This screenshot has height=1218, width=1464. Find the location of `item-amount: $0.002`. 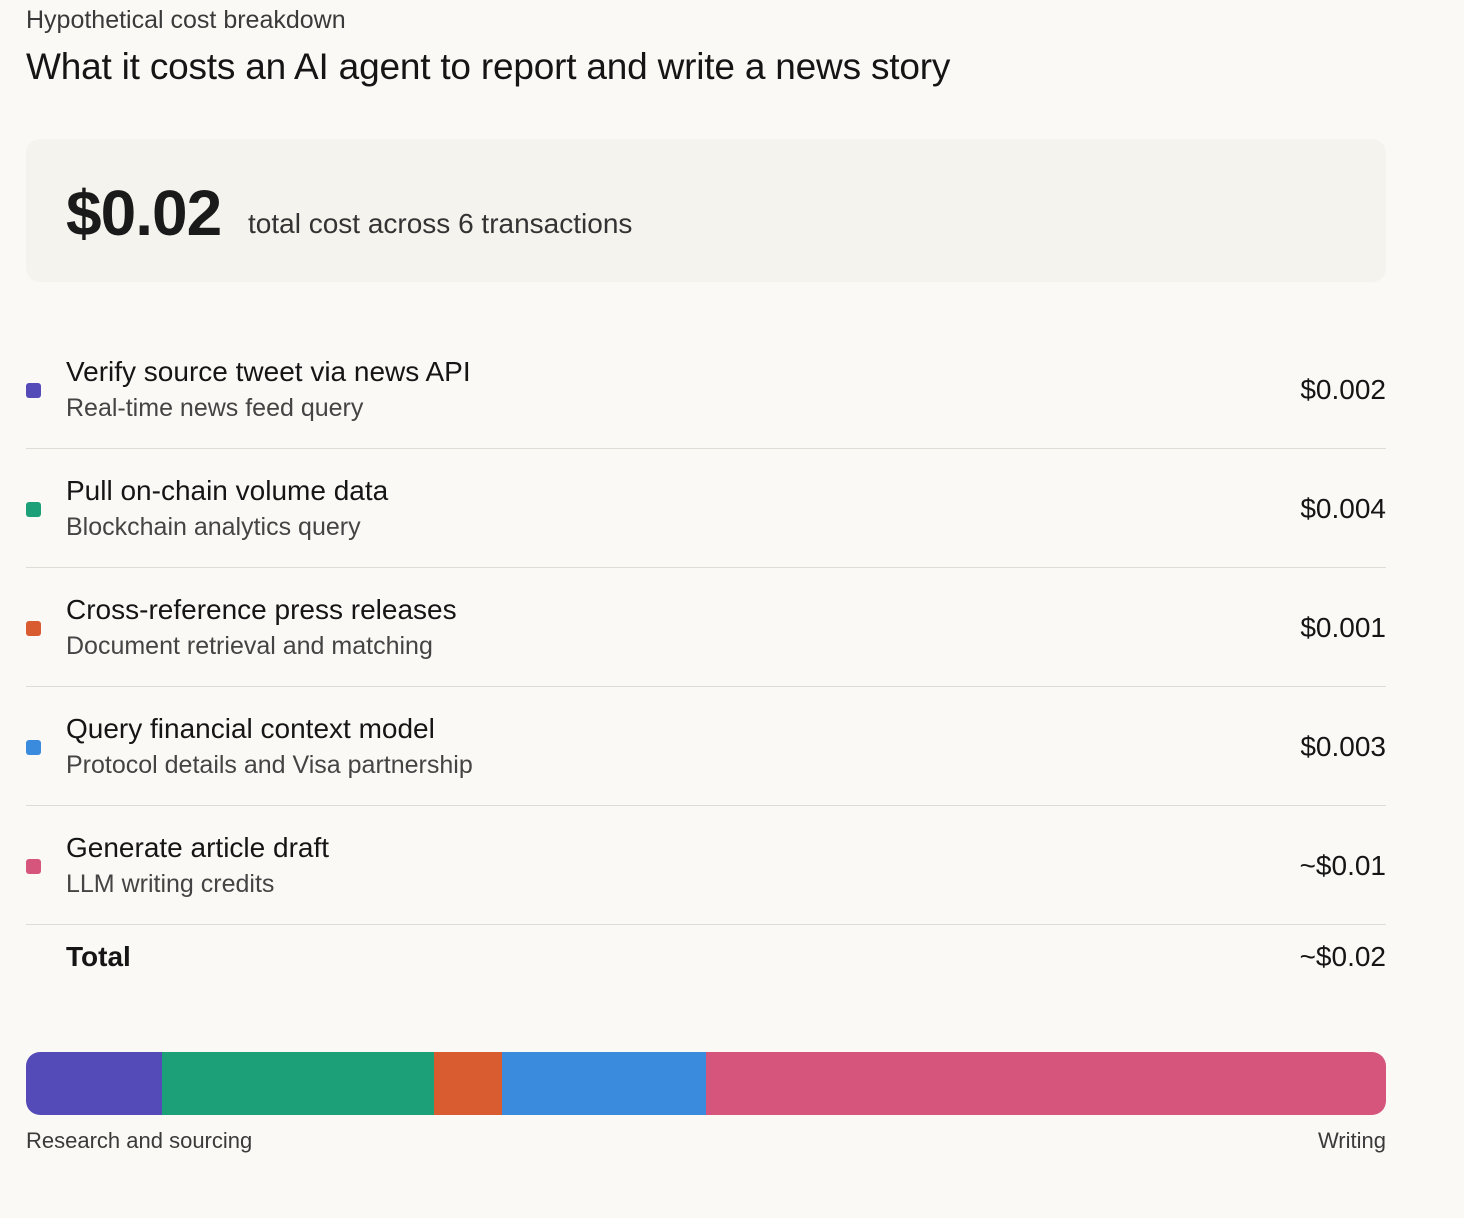

item-amount: $0.002 is located at coordinates (1343, 389).